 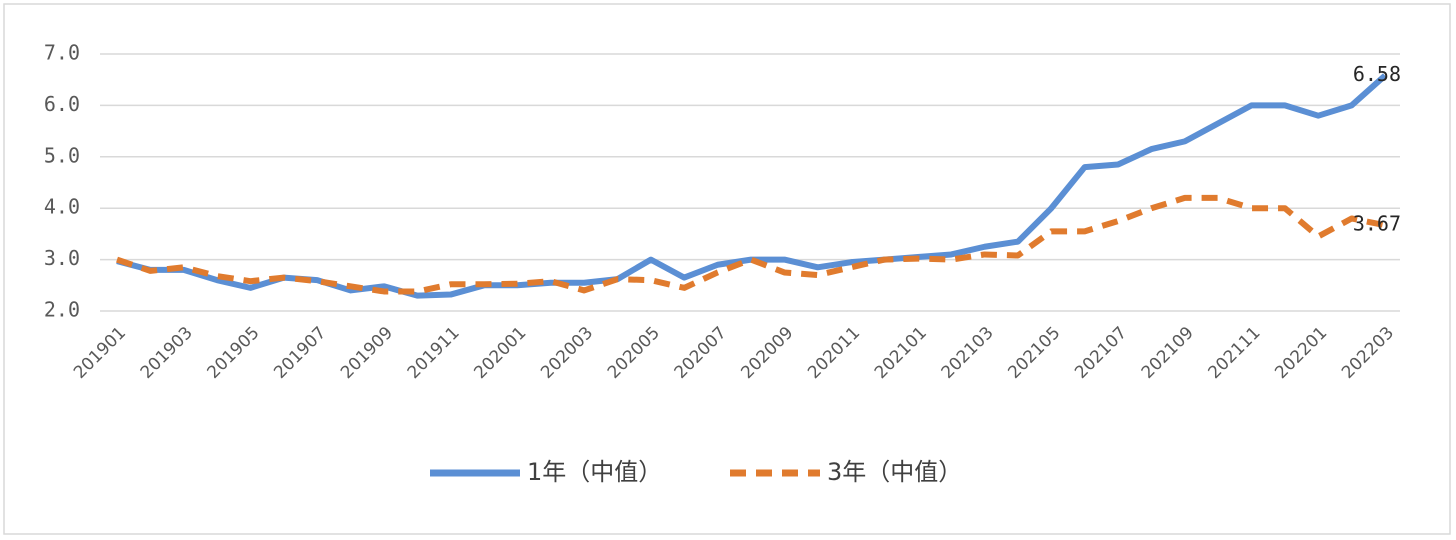 What do you see at coordinates (62, 104) in the screenshot?
I see `y-tick-label: 6.0` at bounding box center [62, 104].